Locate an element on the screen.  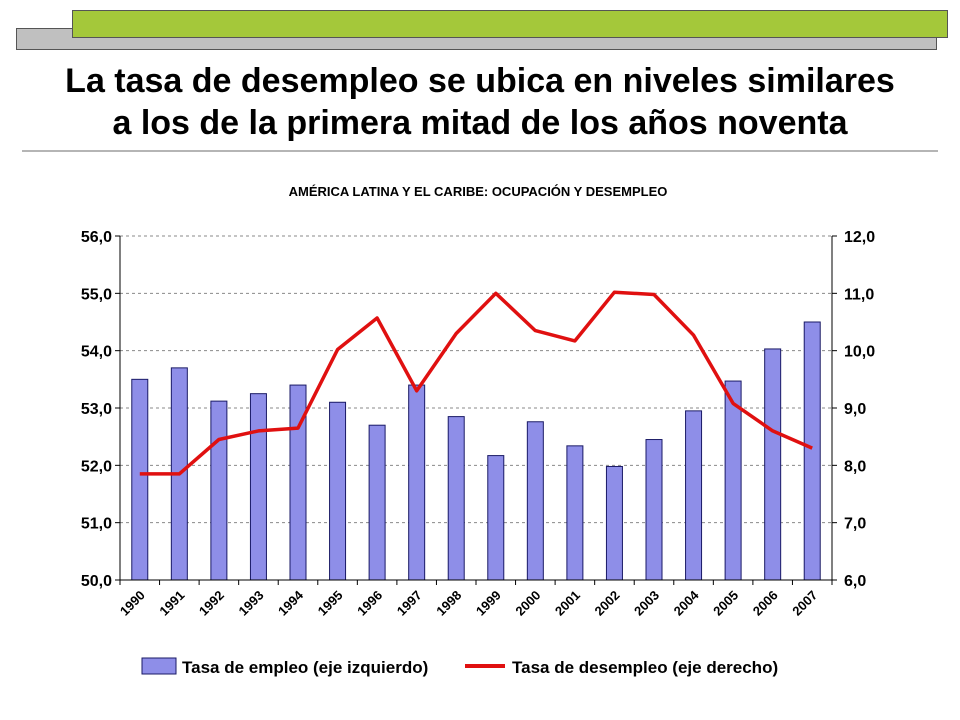
legend-label-employment: Tasa de empleo (eje izquierdo) is located at coordinates (305, 667).